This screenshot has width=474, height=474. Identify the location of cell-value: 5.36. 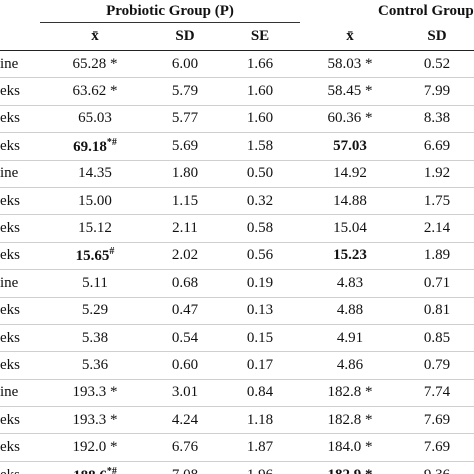
(95, 364).